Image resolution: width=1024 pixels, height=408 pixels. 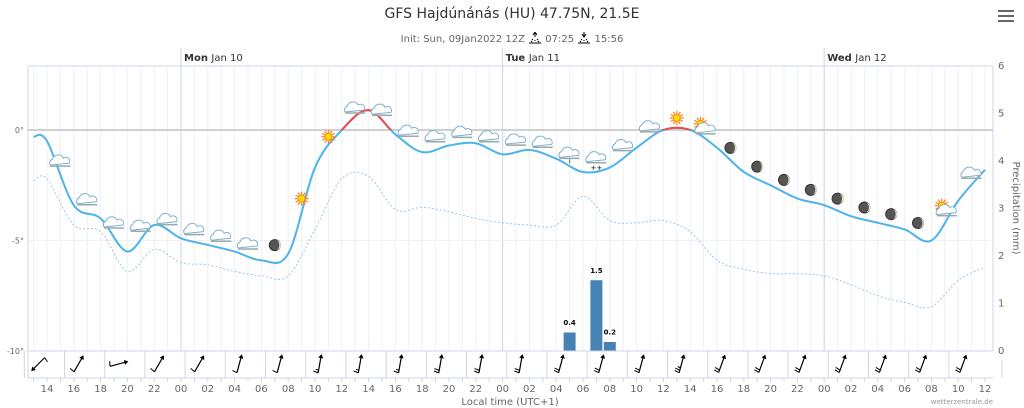 What do you see at coordinates (958, 389) in the screenshot?
I see `x-tick-label: 10` at bounding box center [958, 389].